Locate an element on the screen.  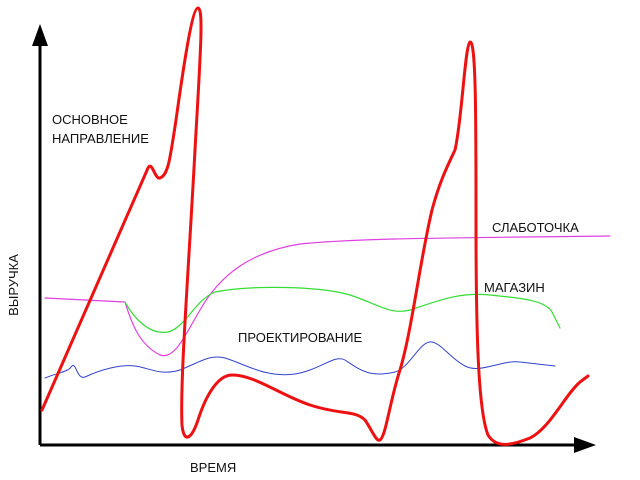
y-axis-label: ВЫРУЧКА is located at coordinates (13, 285).